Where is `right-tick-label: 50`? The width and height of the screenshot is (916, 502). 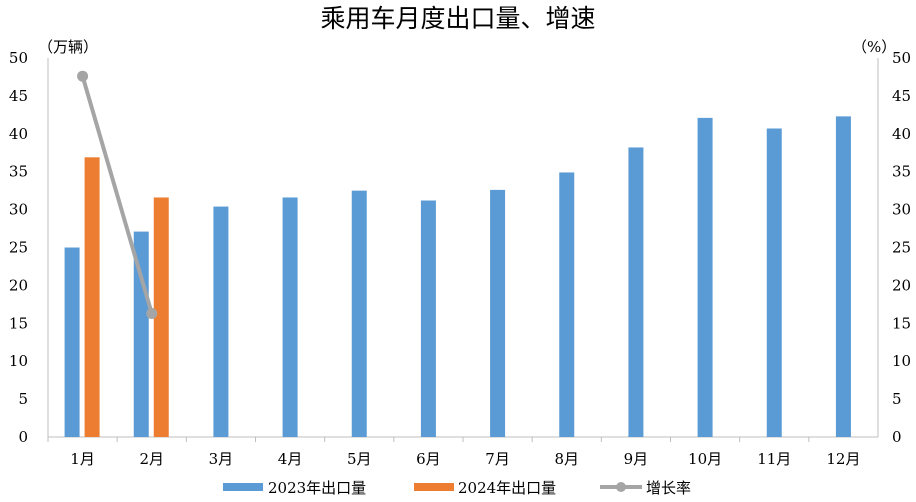
right-tick-label: 50 is located at coordinates (901, 58).